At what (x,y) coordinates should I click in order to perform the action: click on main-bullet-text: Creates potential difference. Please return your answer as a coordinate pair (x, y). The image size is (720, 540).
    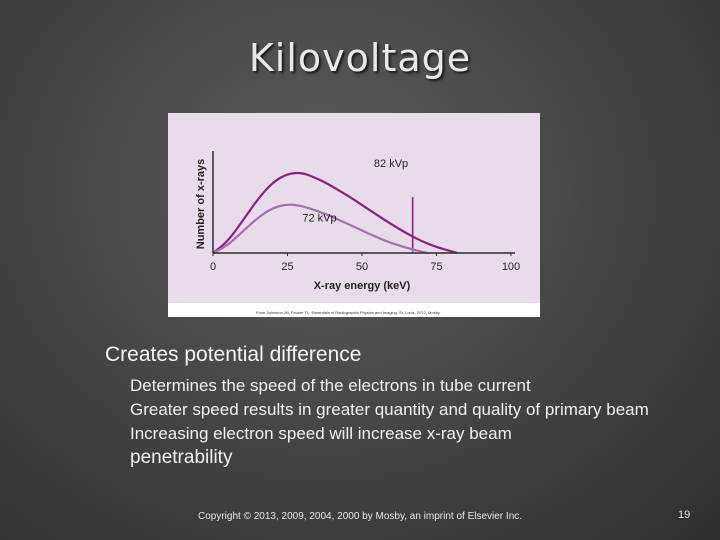
    Looking at the image, I should click on (233, 354).